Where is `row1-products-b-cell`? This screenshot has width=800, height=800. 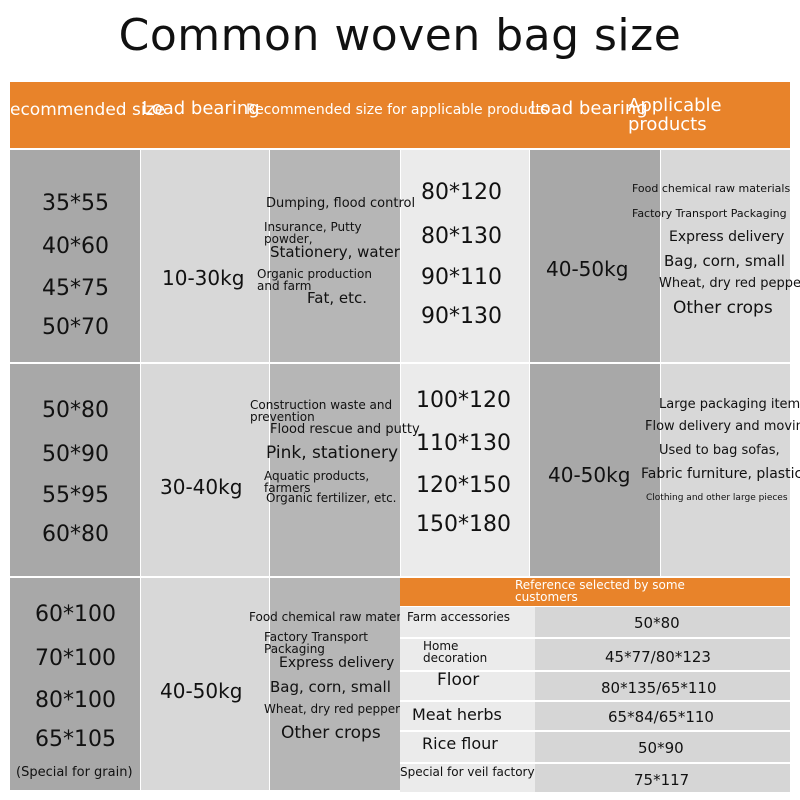
row1-products-b-cell is located at coordinates (725, 256).